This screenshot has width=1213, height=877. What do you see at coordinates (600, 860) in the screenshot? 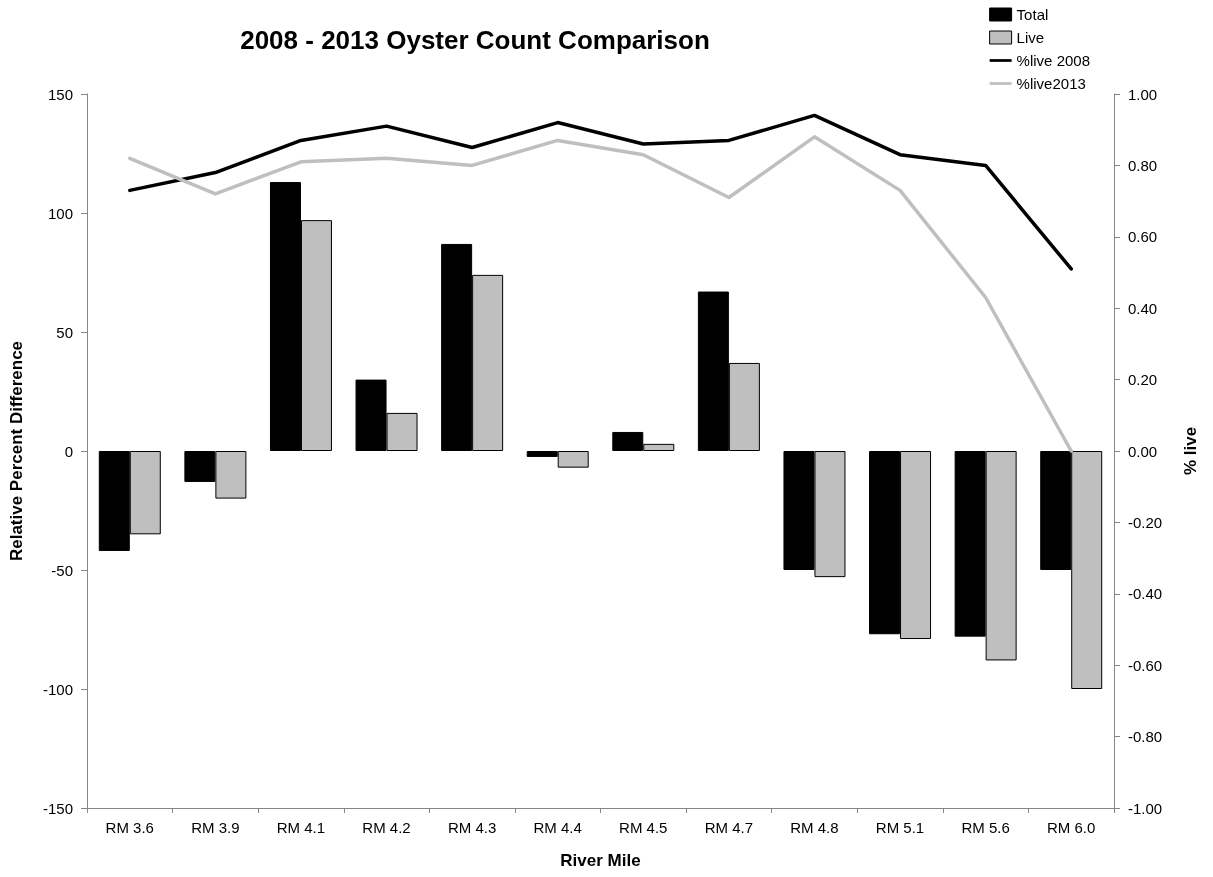
I see `x-axis-title: River Mile` at bounding box center [600, 860].